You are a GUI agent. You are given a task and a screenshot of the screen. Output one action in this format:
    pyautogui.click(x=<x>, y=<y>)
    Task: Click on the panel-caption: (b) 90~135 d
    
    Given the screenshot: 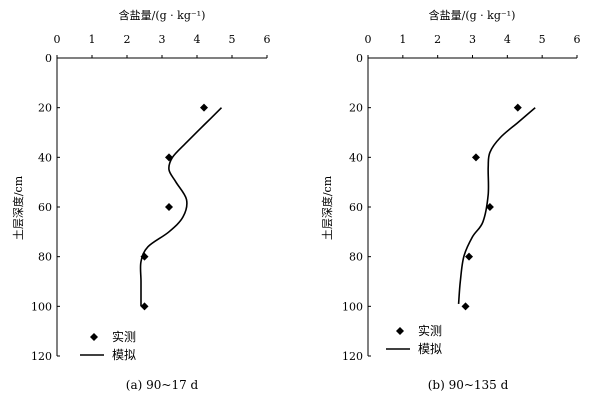 What is the action you would take?
    pyautogui.click(x=468, y=385)
    